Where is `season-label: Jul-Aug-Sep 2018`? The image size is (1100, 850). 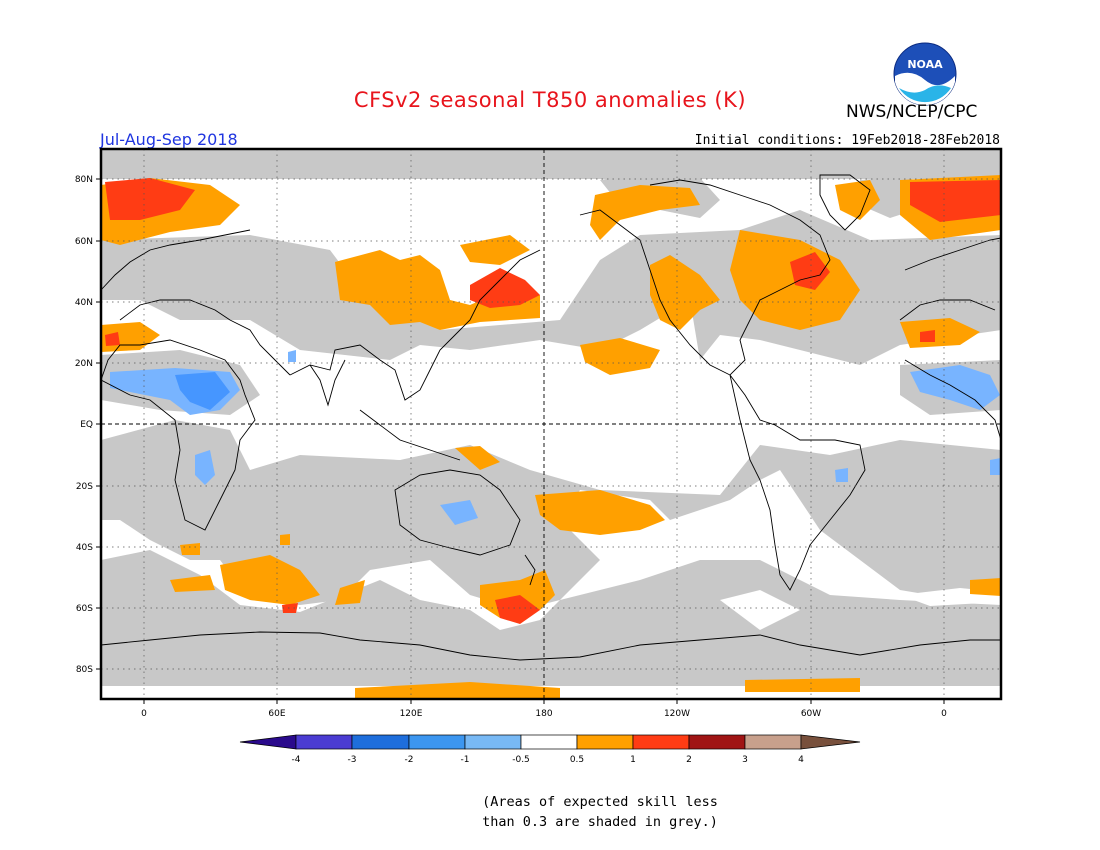 season-label: Jul-Aug-Sep 2018 is located at coordinates (169, 139).